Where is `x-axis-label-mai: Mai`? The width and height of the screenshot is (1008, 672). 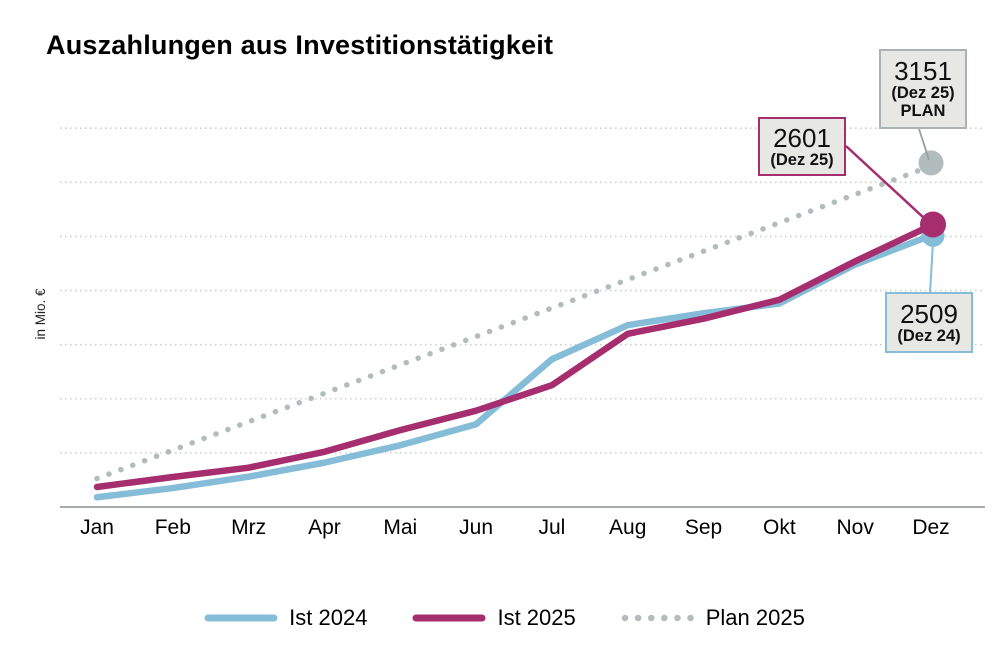 x-axis-label-mai: Mai is located at coordinates (400, 527).